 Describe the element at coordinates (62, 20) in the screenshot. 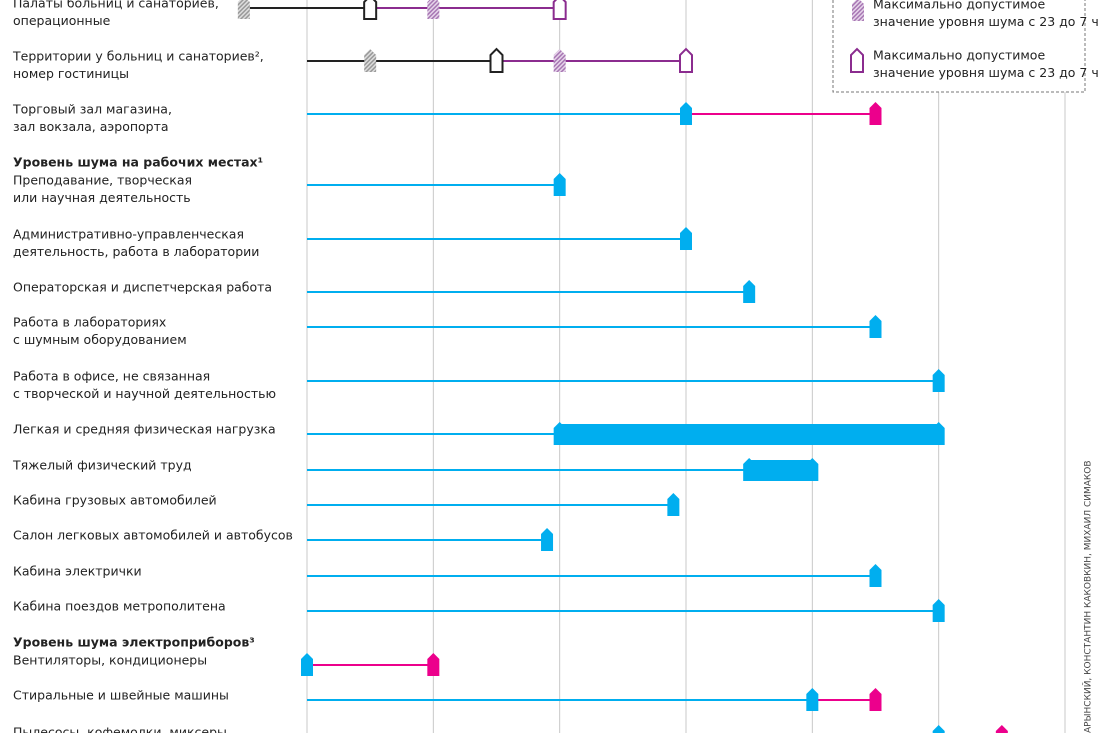

I see `row-label: операционные` at that location.